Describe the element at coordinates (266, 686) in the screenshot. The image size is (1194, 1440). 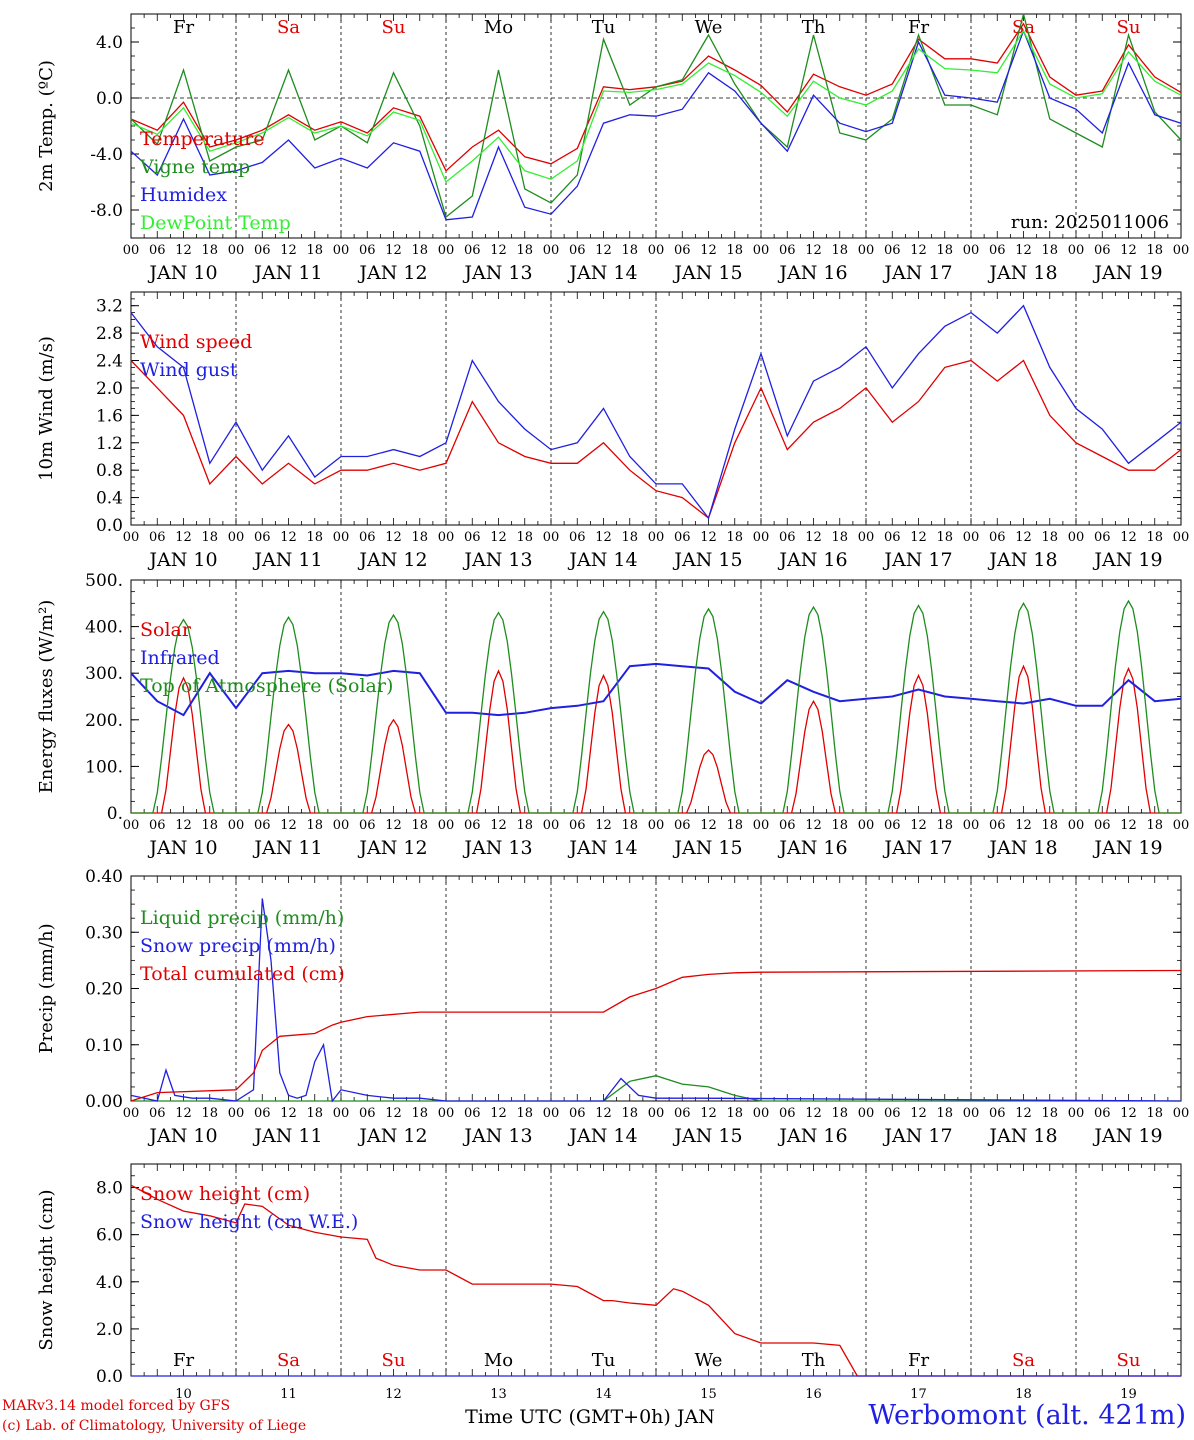
I see `legend-entry: Top of Atmosphere (Solar)` at that location.